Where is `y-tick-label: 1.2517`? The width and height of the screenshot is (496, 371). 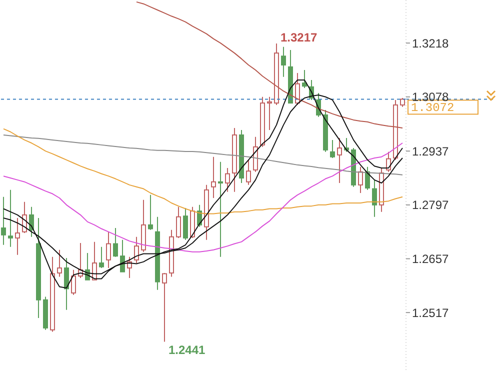 y-tick-label: 1.2517 is located at coordinates (431, 313).